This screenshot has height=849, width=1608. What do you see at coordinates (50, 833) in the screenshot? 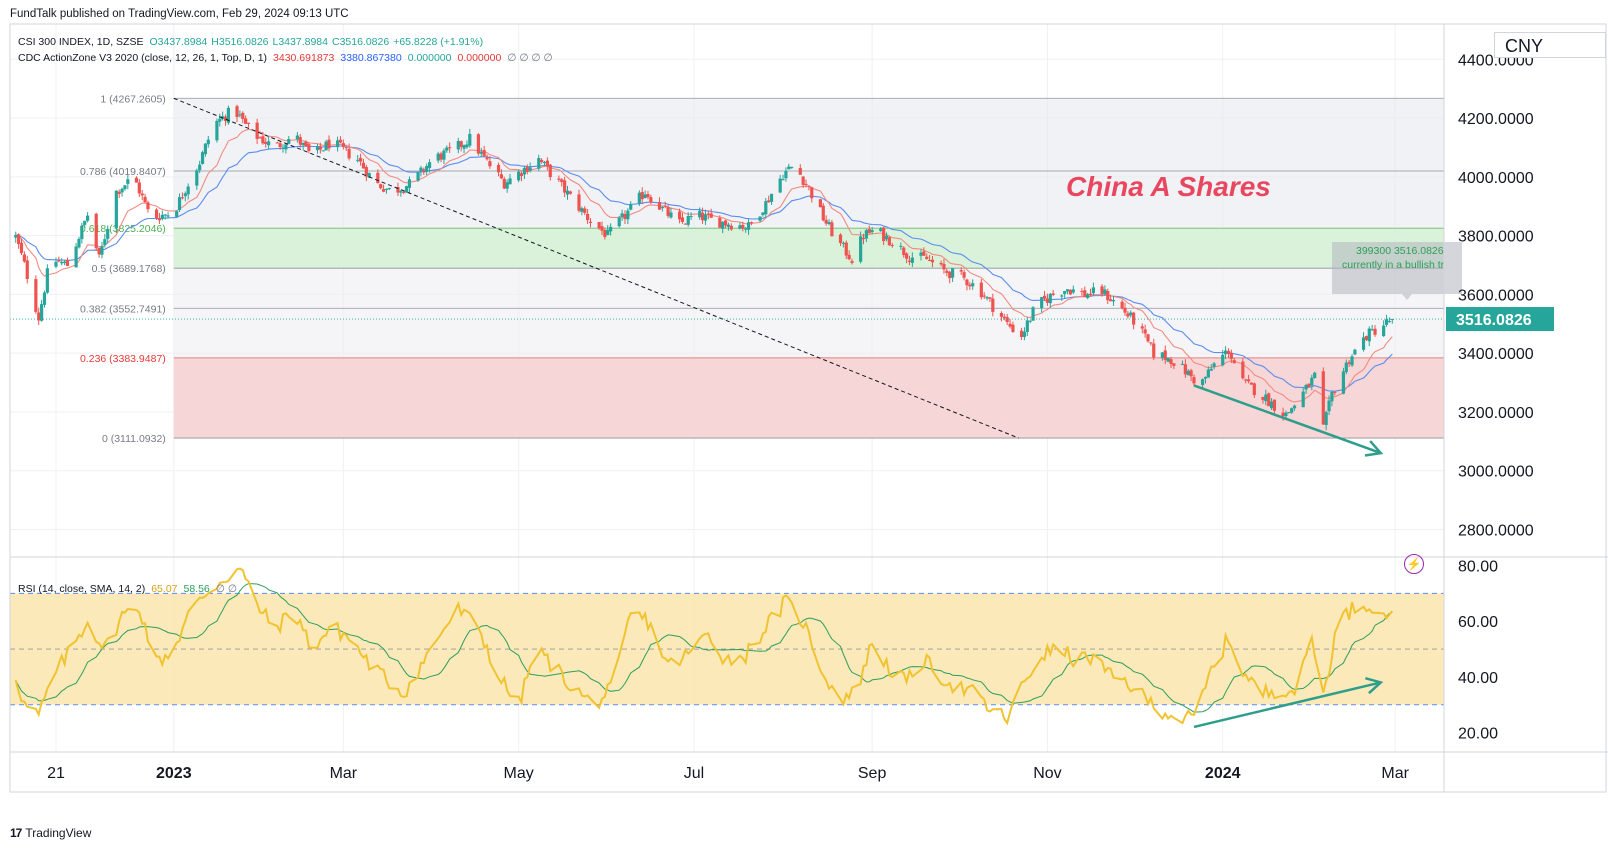
I see `footer-brand: 17 TradingView` at bounding box center [50, 833].